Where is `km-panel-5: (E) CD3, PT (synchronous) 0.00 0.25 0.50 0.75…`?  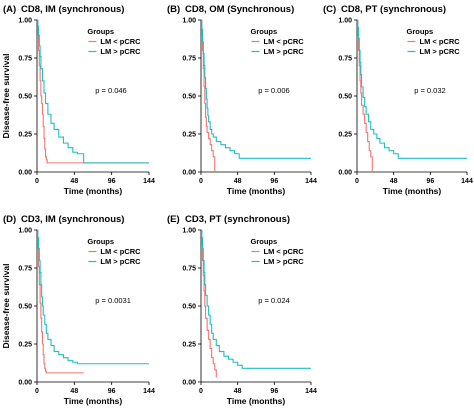
km-panel-5: (E) CD3, PT (synchronous) 0.00 0.25 0.50 0.75… is located at coordinates (242, 310).